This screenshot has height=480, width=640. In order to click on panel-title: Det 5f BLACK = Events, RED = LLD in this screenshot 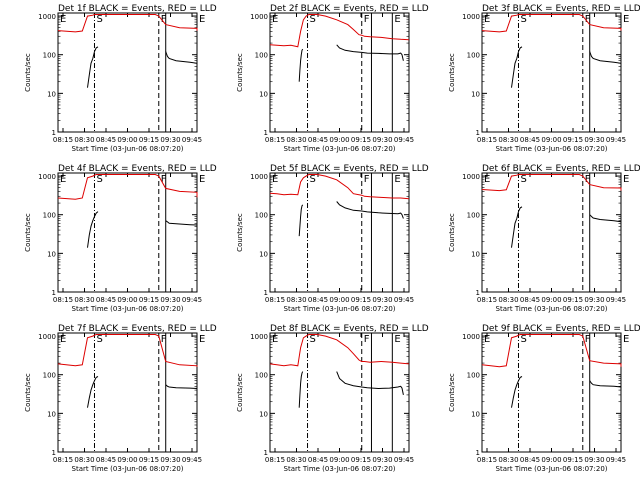, I will do `click(349, 169)`.